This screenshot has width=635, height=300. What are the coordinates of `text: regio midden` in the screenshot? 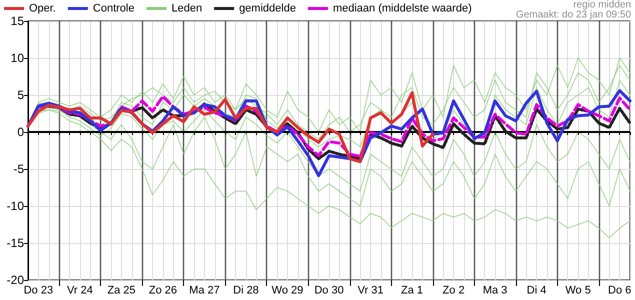 It's located at (602, 5).